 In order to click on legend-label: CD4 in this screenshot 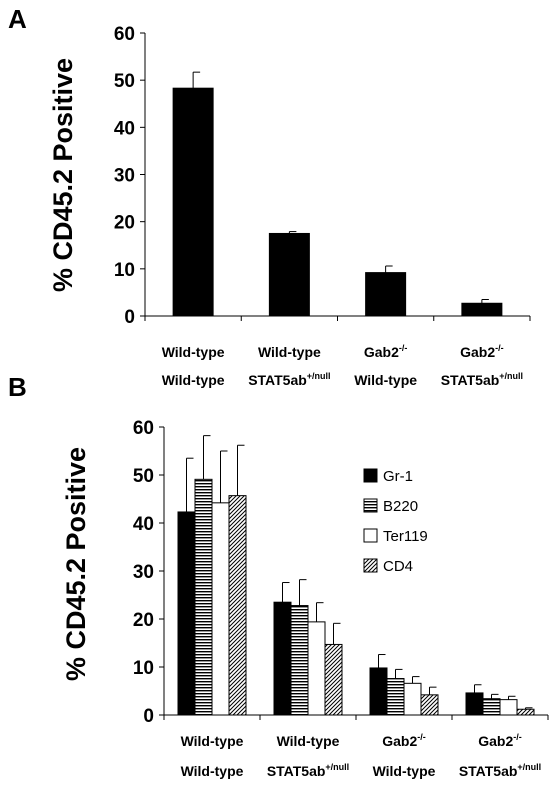, I will do `click(398, 566)`.